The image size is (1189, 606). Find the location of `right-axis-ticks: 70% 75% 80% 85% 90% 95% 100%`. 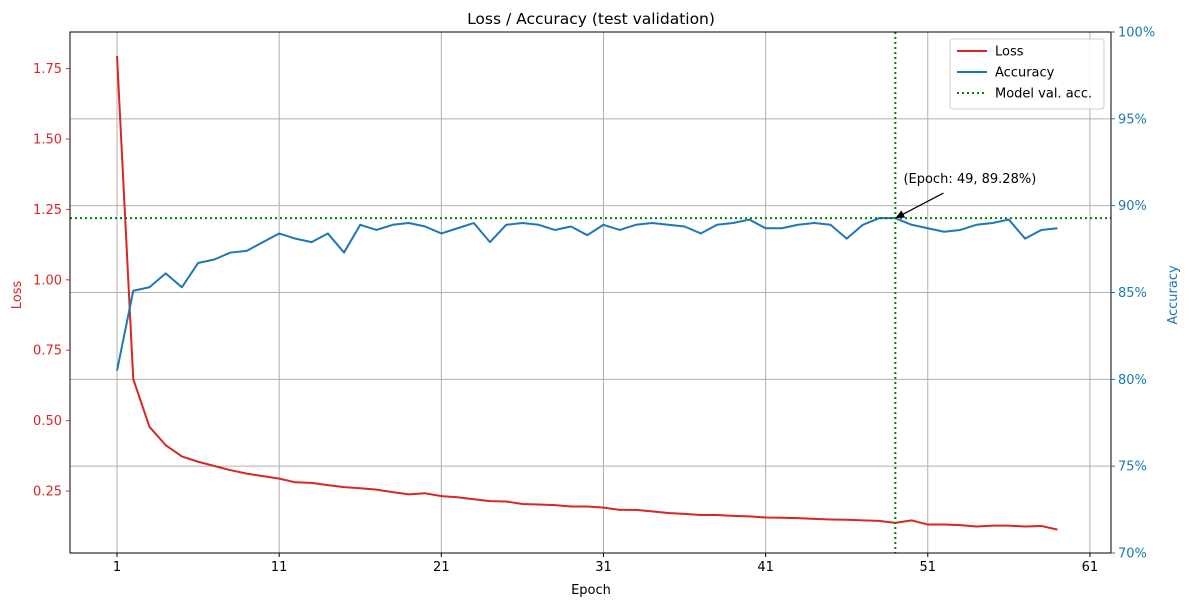

right-axis-ticks: 70% 75% 80% 85% 90% 95% 100% is located at coordinates (1133, 294).